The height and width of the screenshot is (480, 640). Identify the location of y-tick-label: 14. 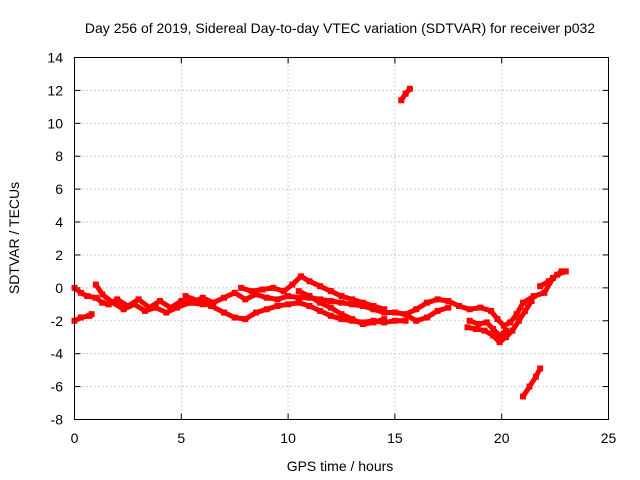
(55, 58).